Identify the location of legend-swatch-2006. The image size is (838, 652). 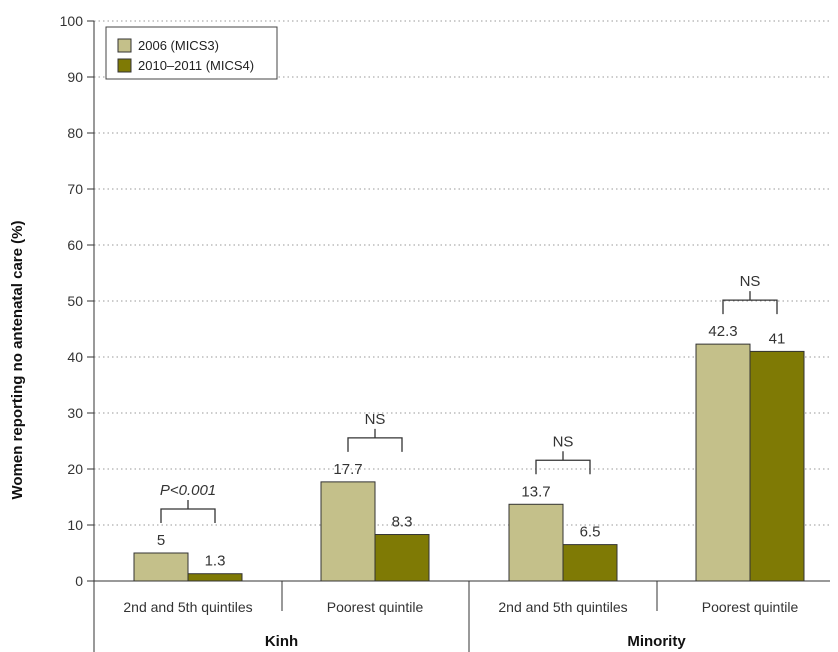
(124, 45).